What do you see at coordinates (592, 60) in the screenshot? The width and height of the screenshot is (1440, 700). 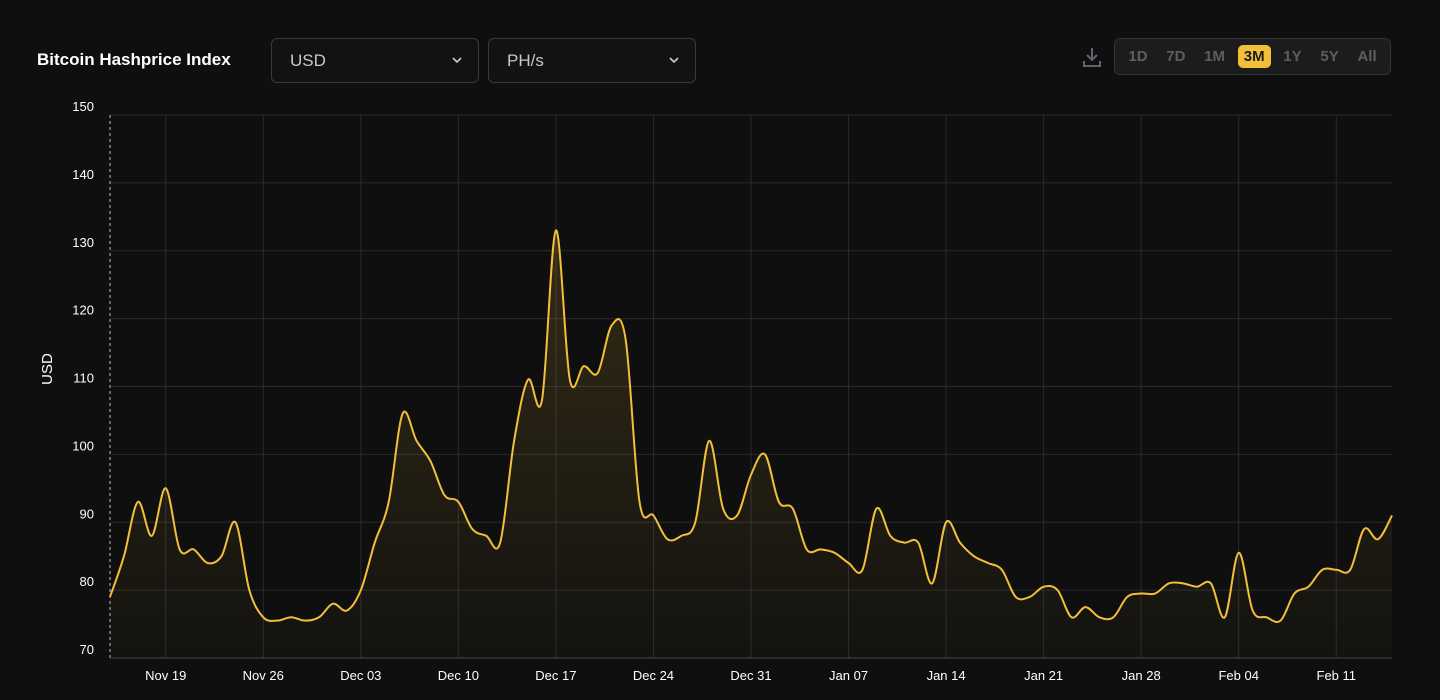 I see `unit-dropdown: PH/s` at bounding box center [592, 60].